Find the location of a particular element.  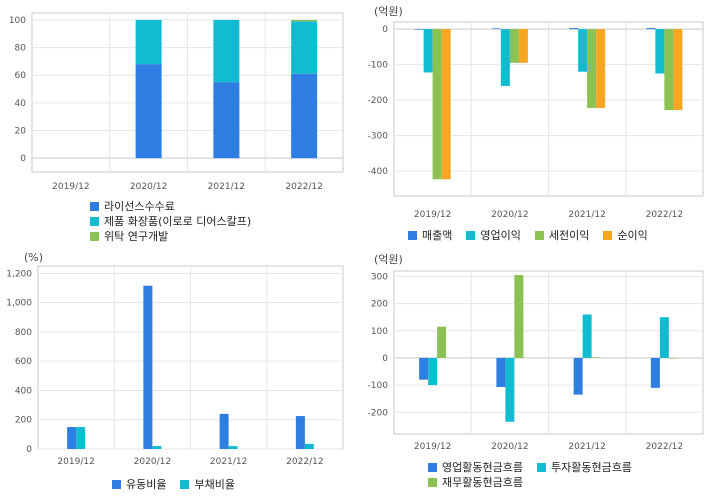

legend-label: 매출액 is located at coordinates (437, 235).